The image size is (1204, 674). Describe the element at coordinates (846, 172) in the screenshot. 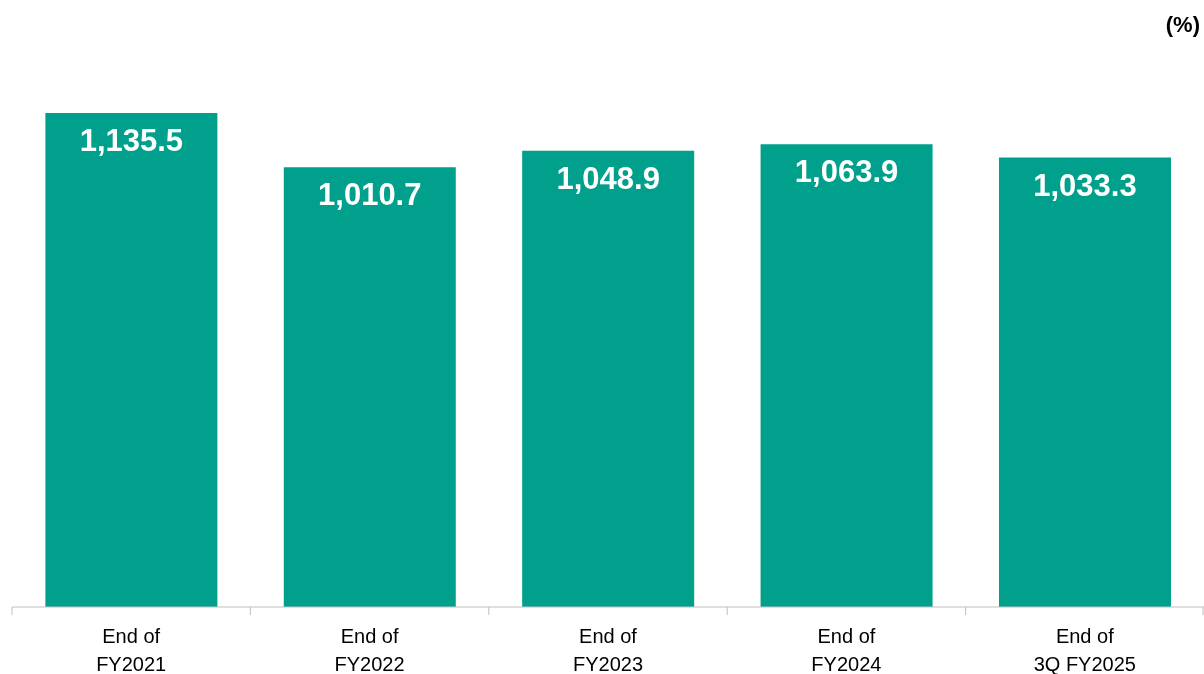

I see `data-label: 1,063.9` at that location.